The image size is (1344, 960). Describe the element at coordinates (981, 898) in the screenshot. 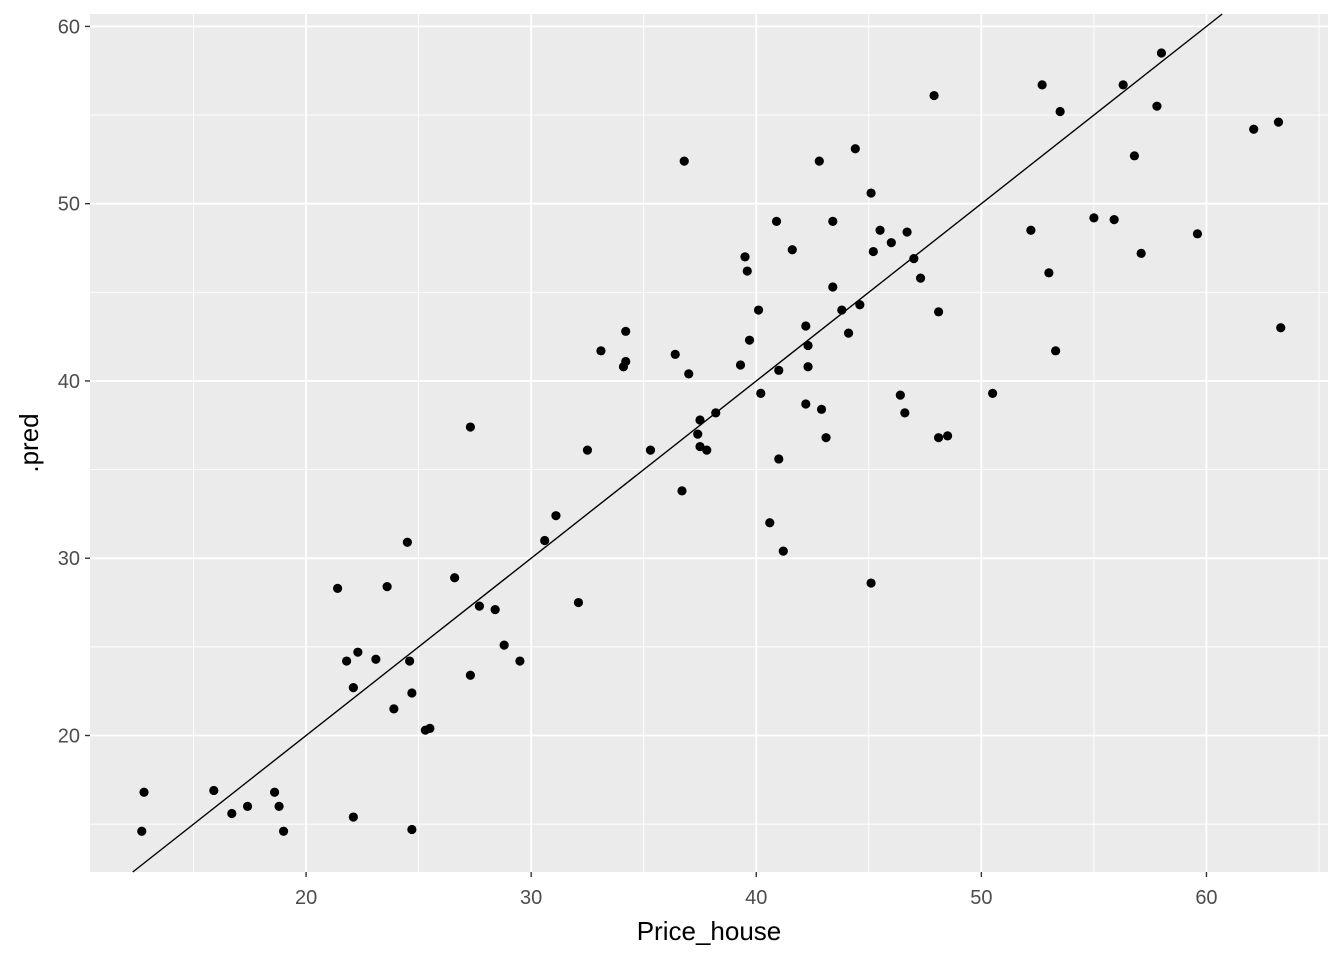

I see `x-tick-label: 50` at that location.